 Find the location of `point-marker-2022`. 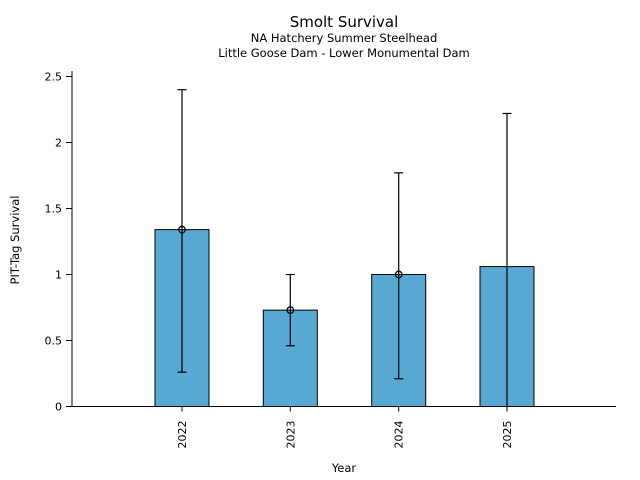

point-marker-2022 is located at coordinates (182, 229).